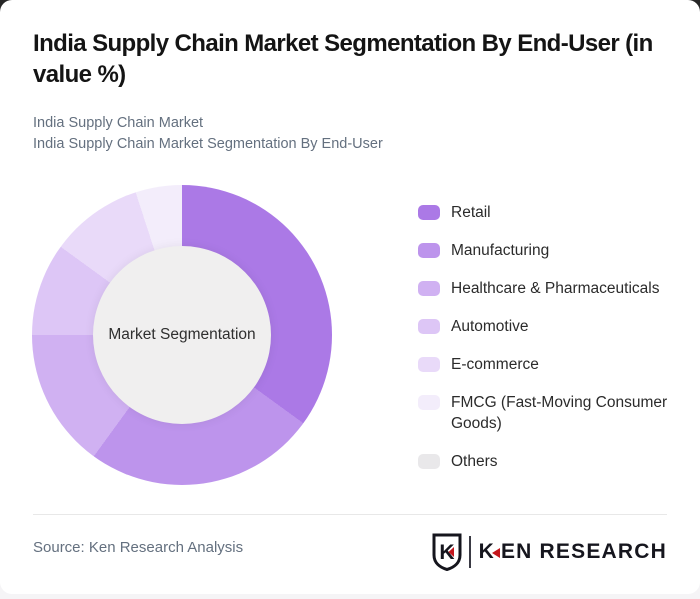 The image size is (700, 599). What do you see at coordinates (555, 288) in the screenshot?
I see `legend-label: Healthcare & Pharmaceuticals` at bounding box center [555, 288].